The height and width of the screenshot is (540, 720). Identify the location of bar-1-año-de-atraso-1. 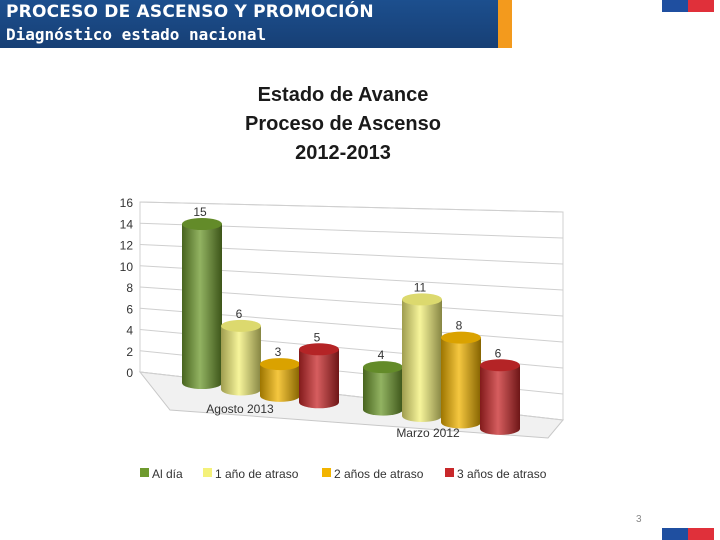
(241, 357).